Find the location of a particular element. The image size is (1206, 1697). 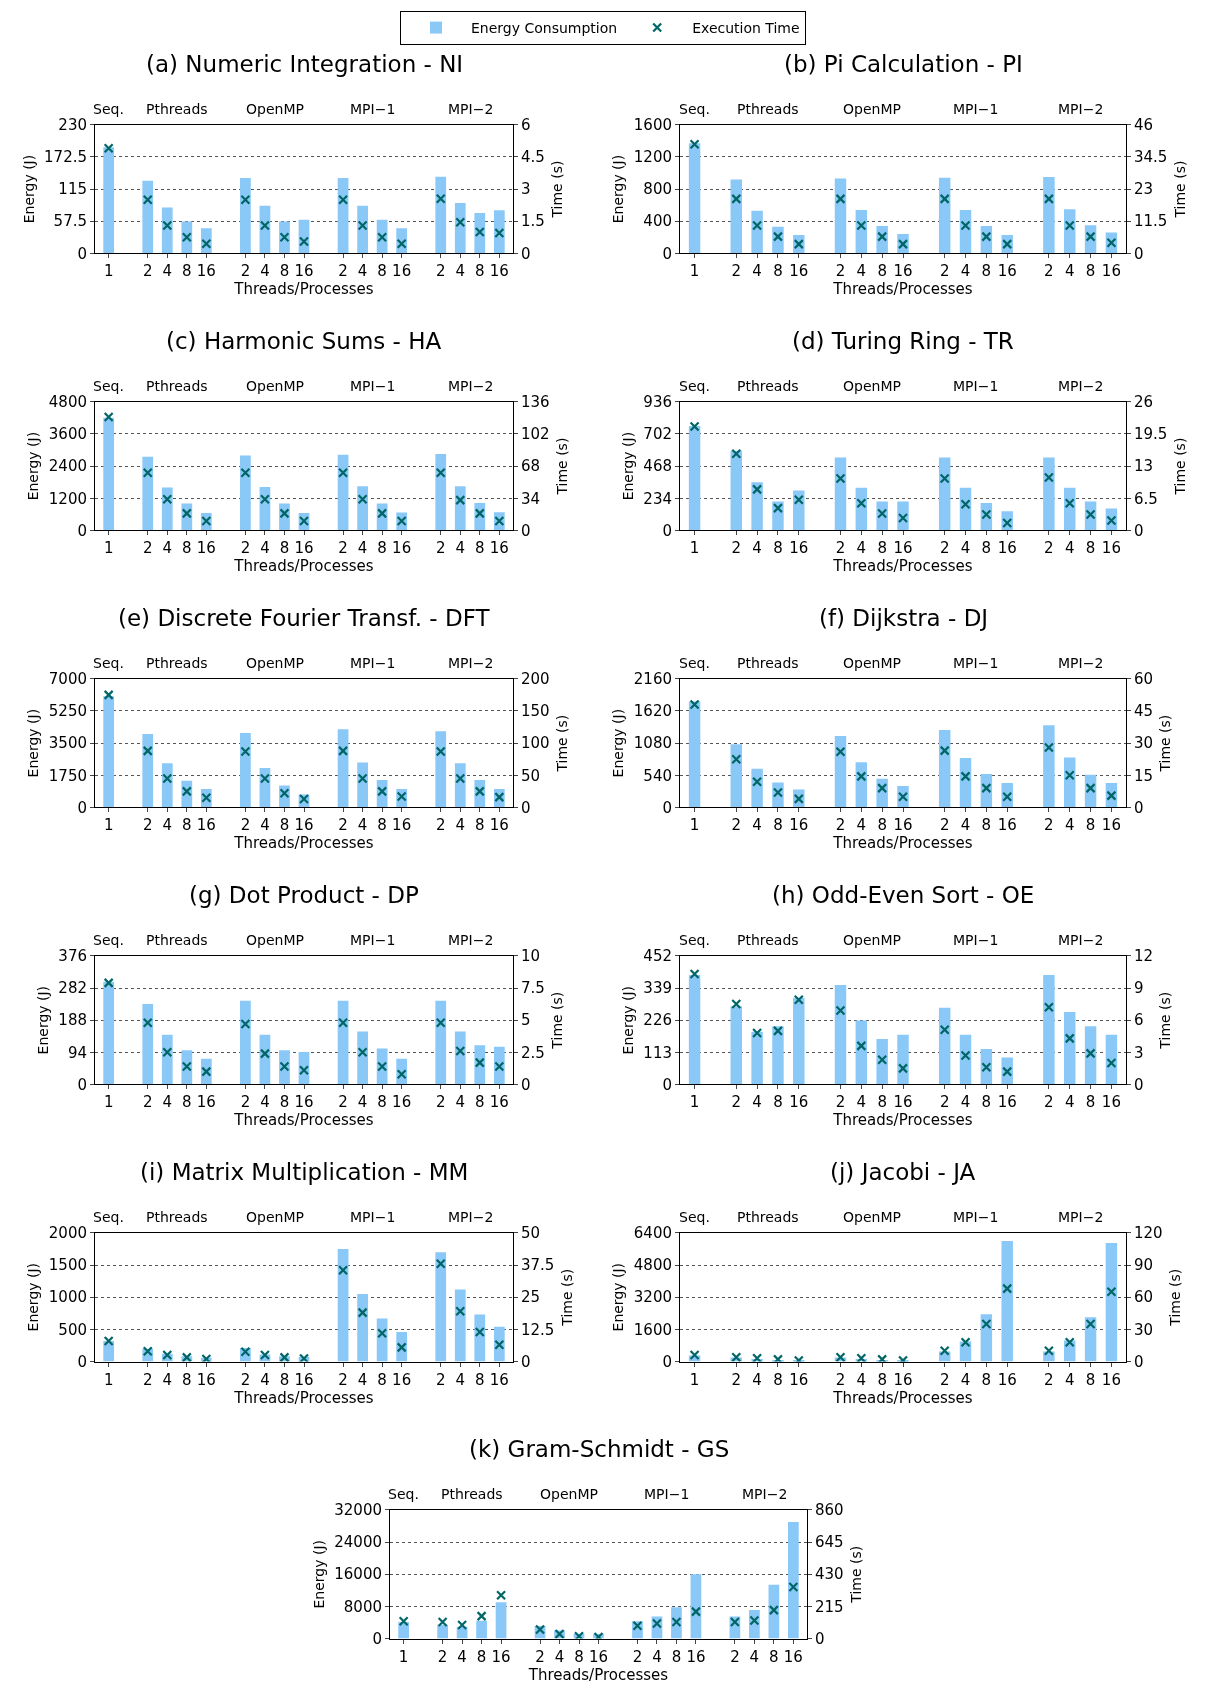

chart-title: (k) Gram-Schmidt - GS is located at coordinates (599, 1449).